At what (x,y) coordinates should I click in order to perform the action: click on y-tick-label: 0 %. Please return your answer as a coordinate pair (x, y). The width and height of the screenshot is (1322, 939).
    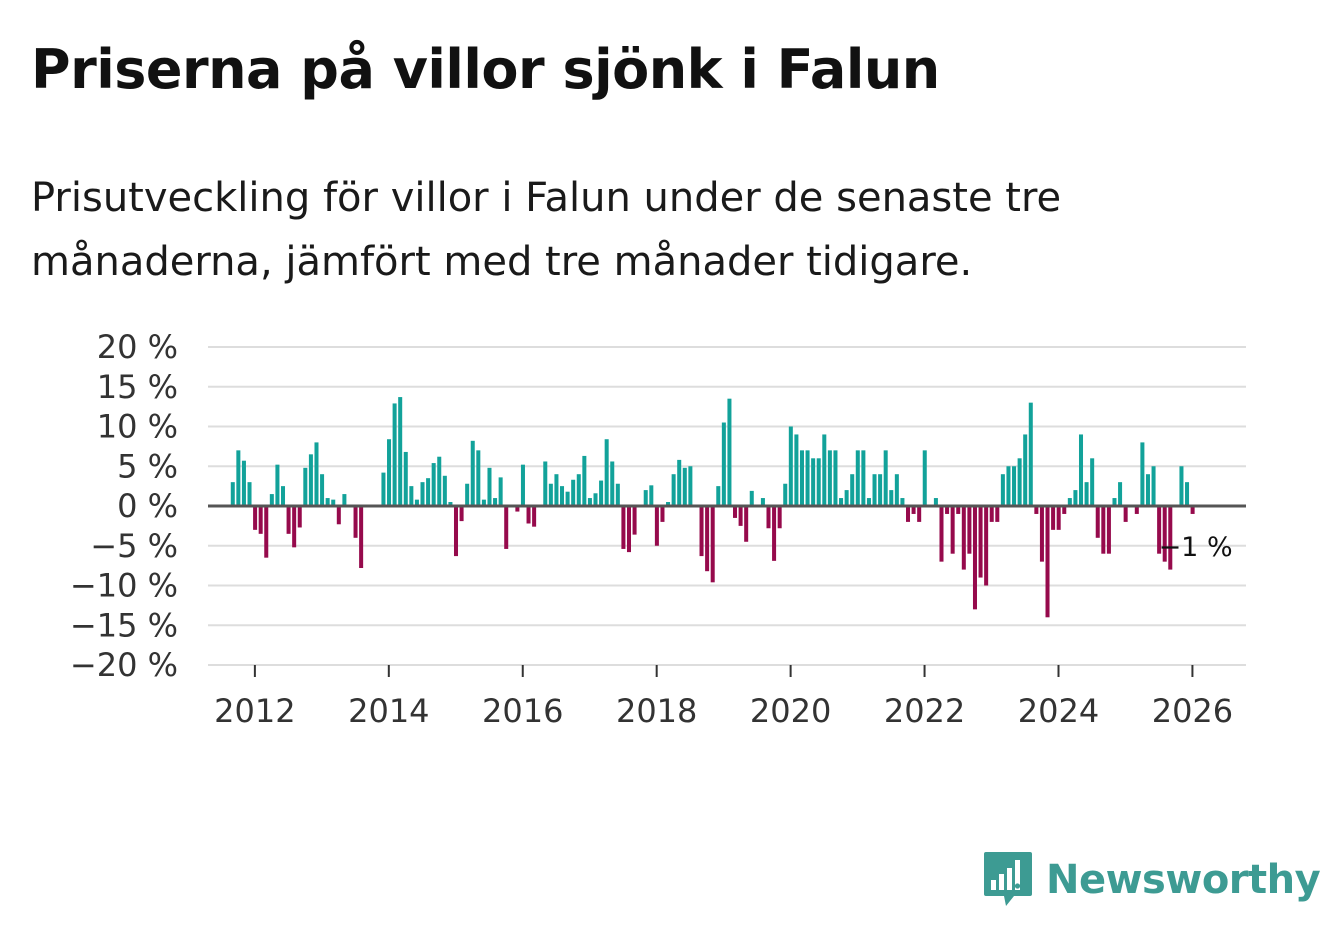
    Looking at the image, I should click on (147, 506).